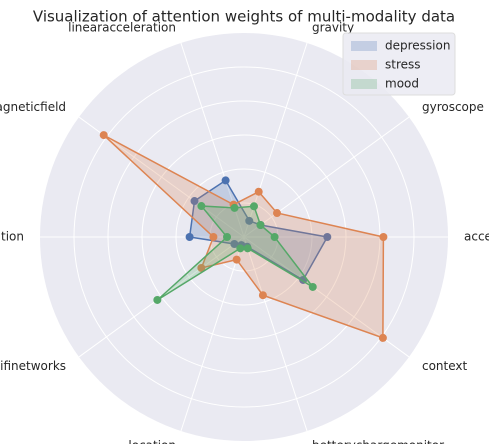 The height and width of the screenshot is (448, 489). What do you see at coordinates (402, 84) in the screenshot?
I see `legend-label: mood` at bounding box center [402, 84].